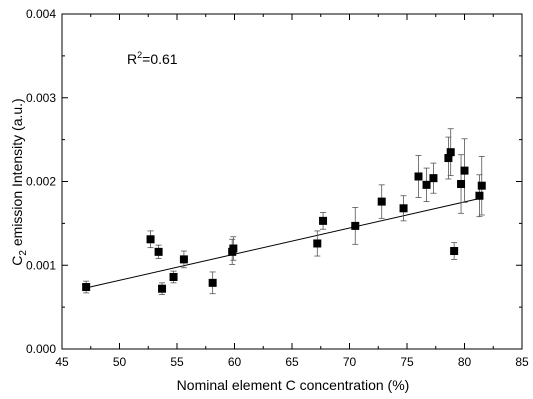  I want to click on x-tick-label: 50, so click(120, 362).